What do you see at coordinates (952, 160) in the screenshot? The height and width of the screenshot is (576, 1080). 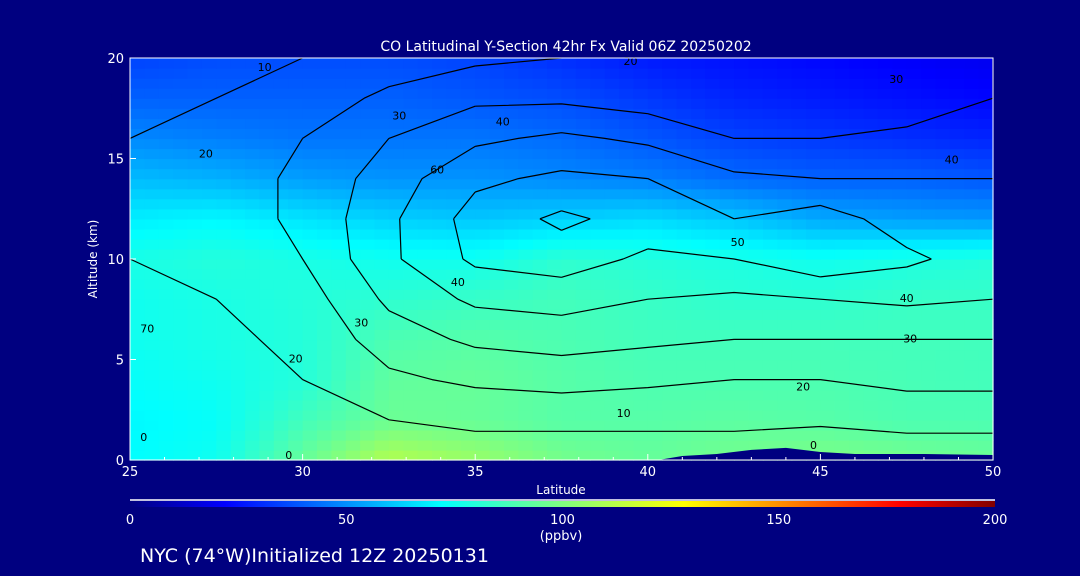 I see `contour-label: 40` at bounding box center [952, 160].